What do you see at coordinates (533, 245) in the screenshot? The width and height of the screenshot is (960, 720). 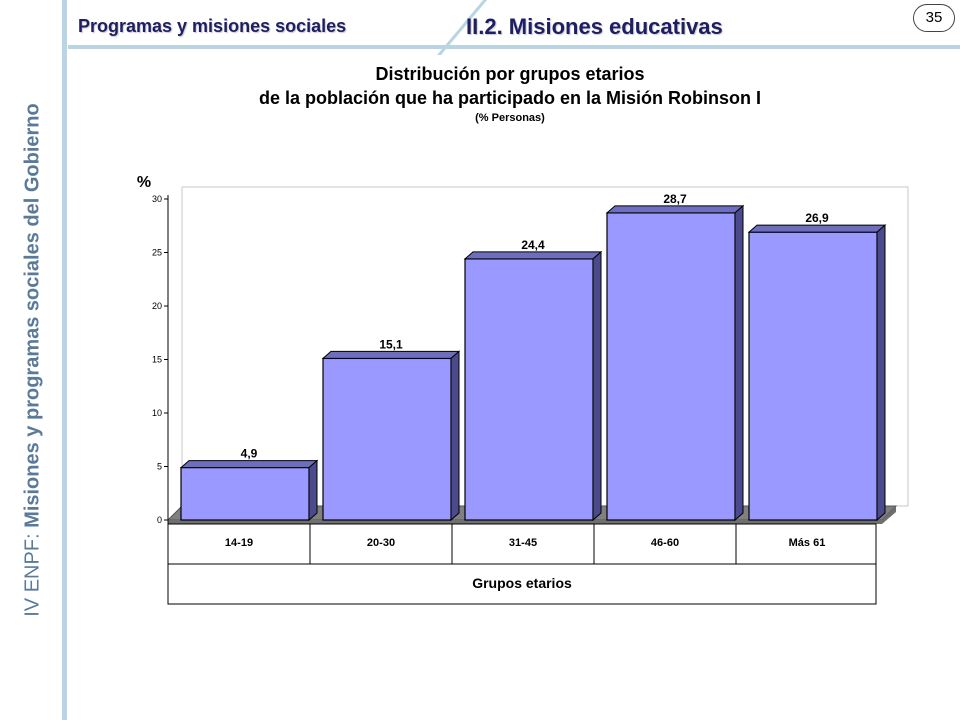 I see `data-label: 24,4` at bounding box center [533, 245].